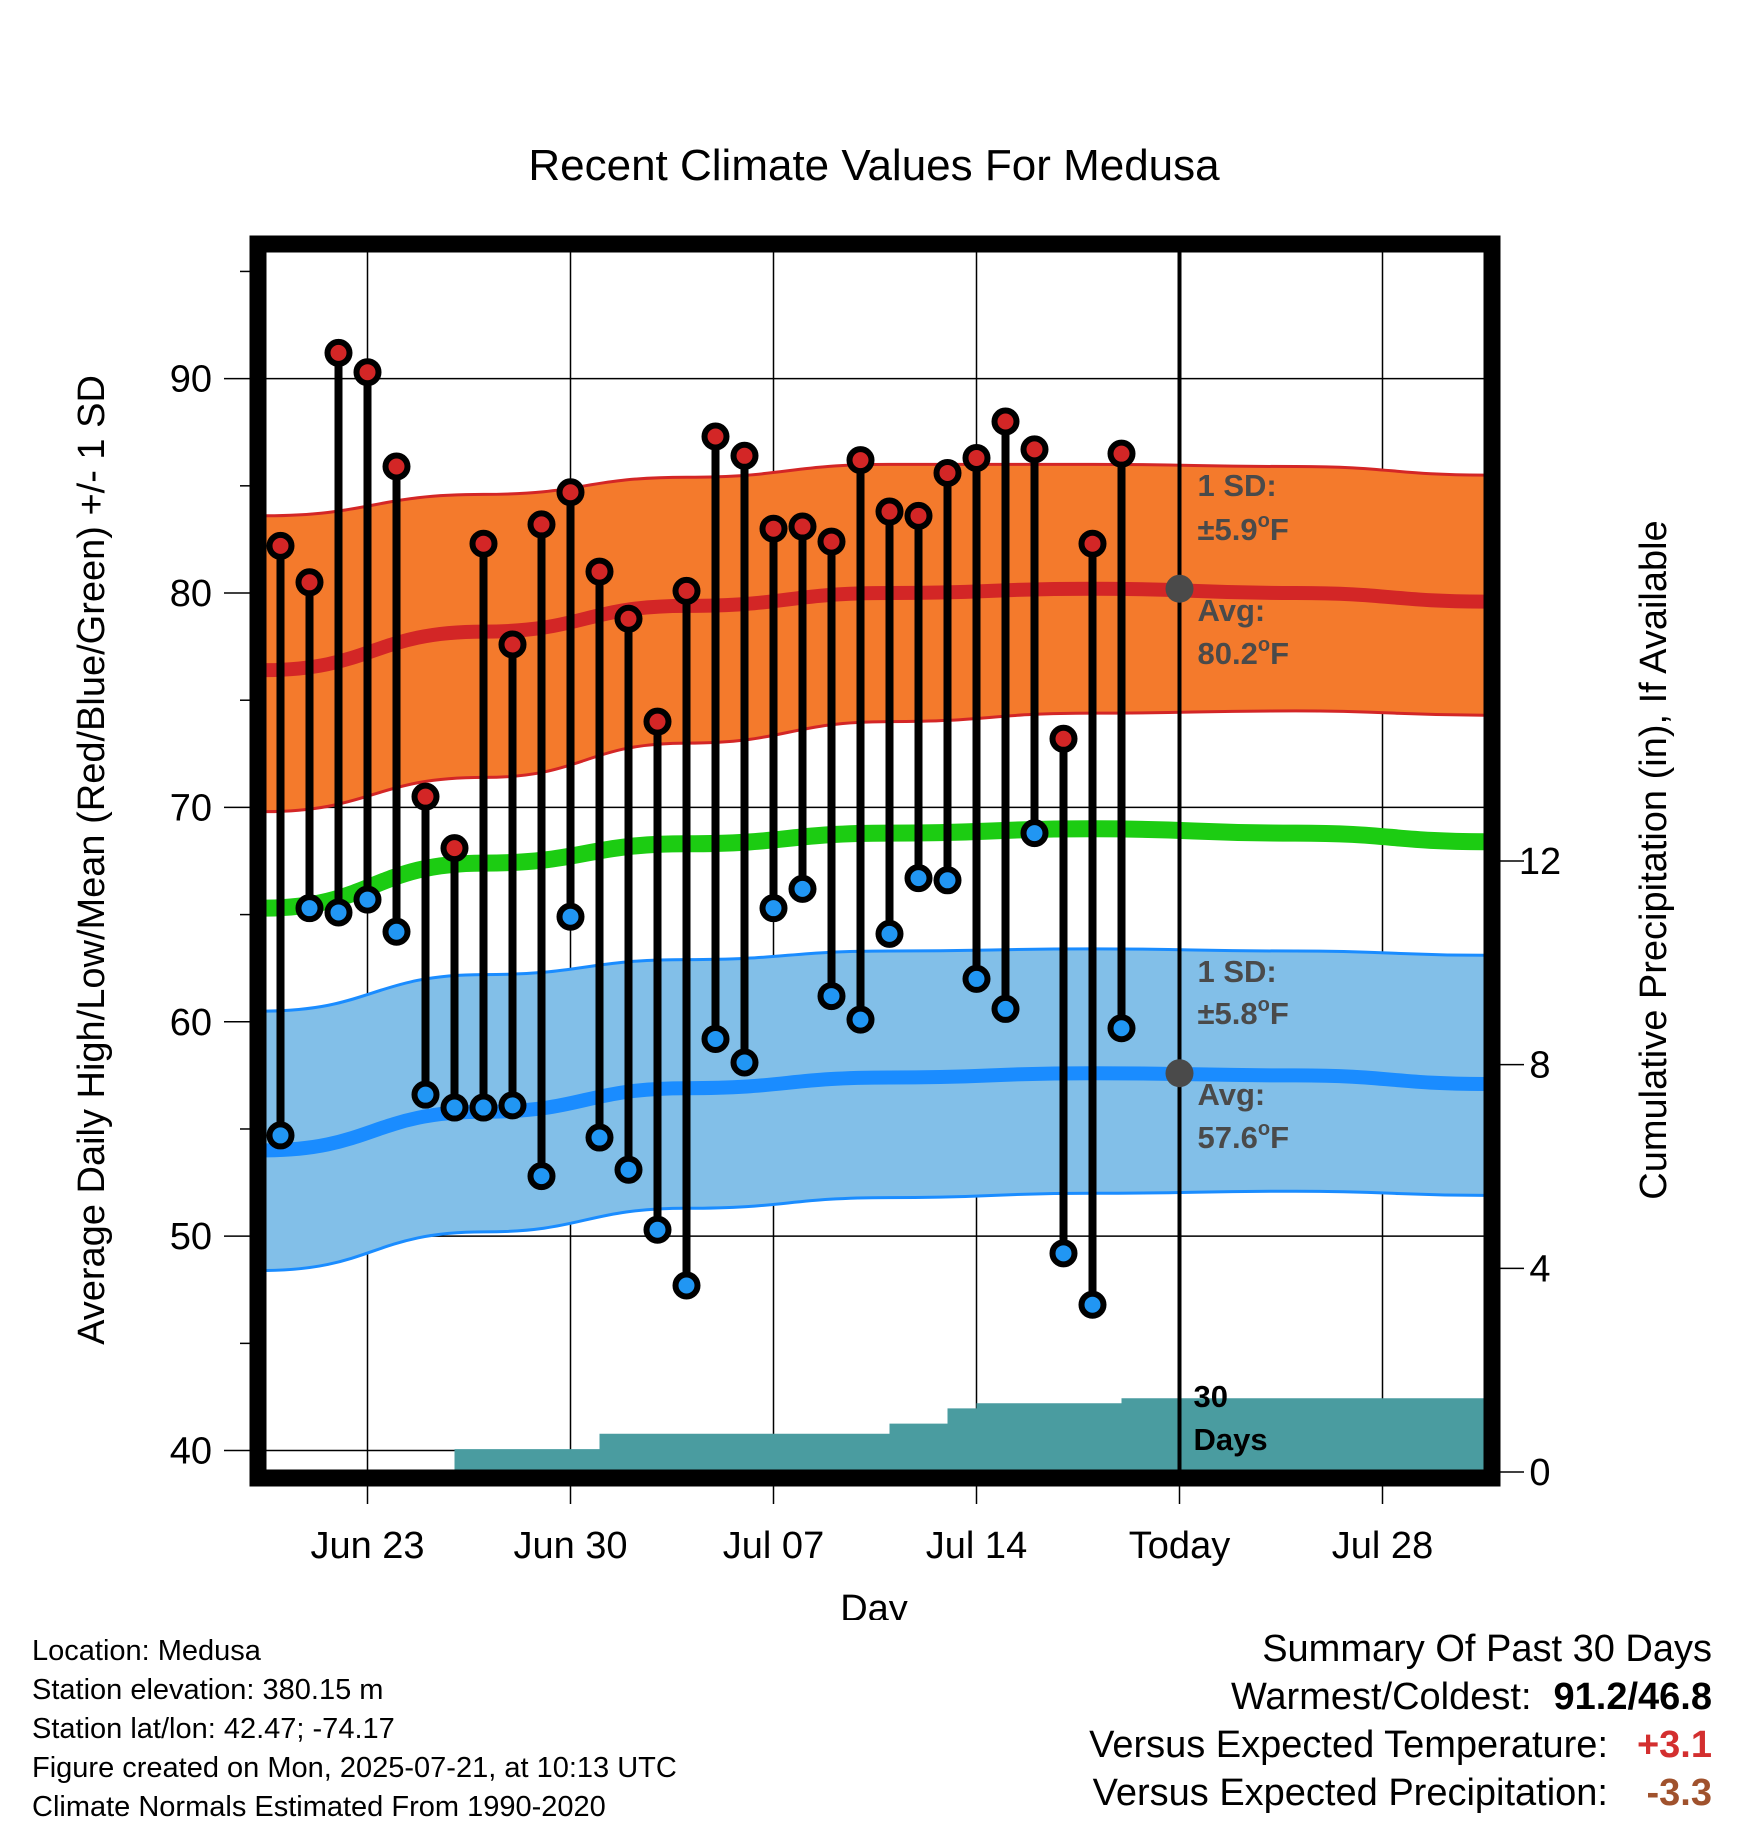 The height and width of the screenshot is (1828, 1748). What do you see at coordinates (1381, 1697) in the screenshot?
I see `warmest-coldest-label: Warmest/Coldest:` at bounding box center [1381, 1697].